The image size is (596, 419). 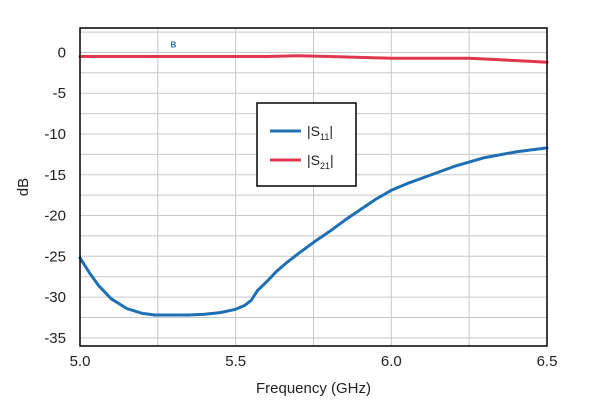 I want to click on y-tick-label: -15, so click(x=55, y=175).